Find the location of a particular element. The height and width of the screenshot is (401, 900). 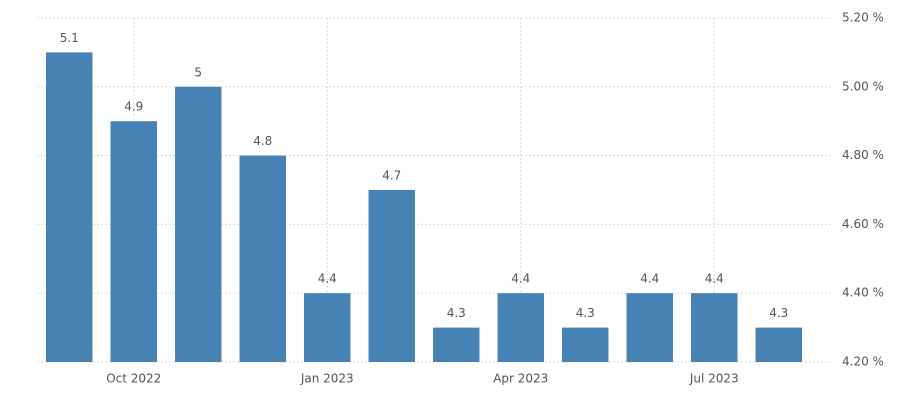

y-tick-label: 4.40 % is located at coordinates (863, 293).